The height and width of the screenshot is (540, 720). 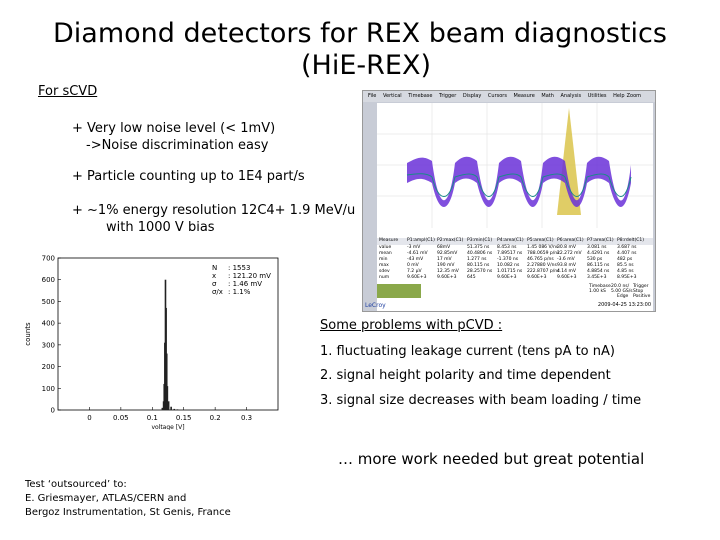 What do you see at coordinates (569, 253) in the screenshot?
I see `cell: 22.272 mV` at bounding box center [569, 253].